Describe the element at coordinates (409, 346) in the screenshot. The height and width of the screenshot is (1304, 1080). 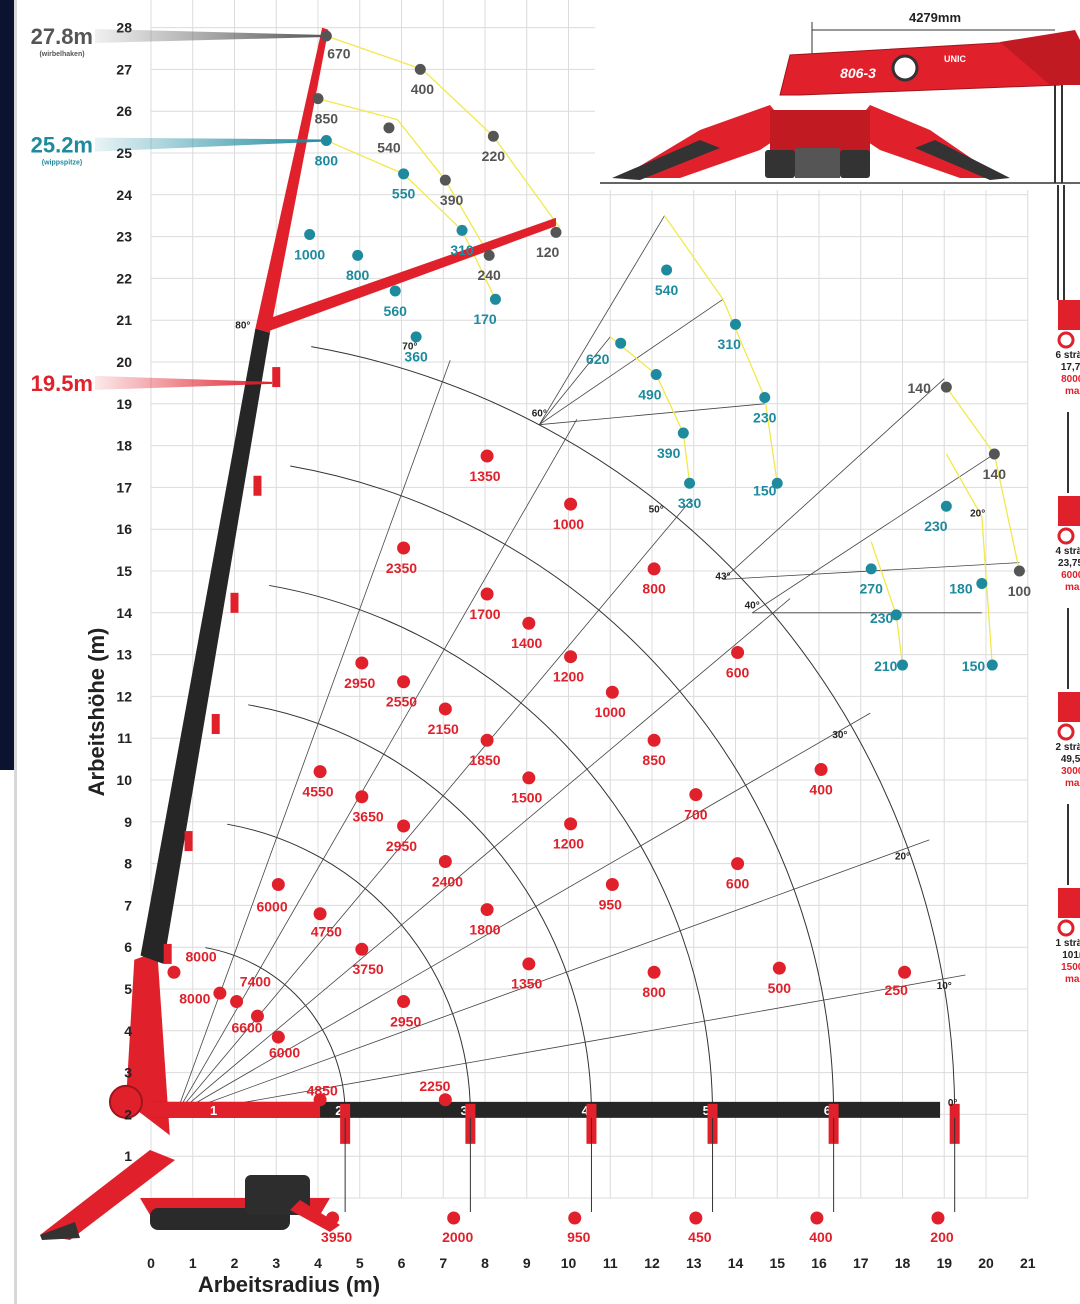
I see `angle-label: 70°` at that location.